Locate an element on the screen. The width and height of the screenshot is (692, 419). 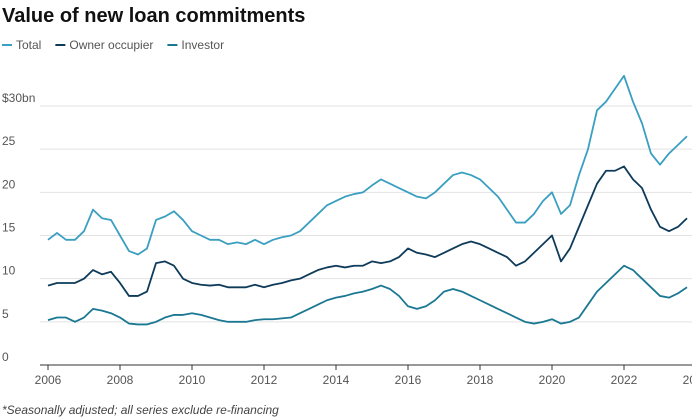
x-tick-label: 2022 is located at coordinates (624, 380).